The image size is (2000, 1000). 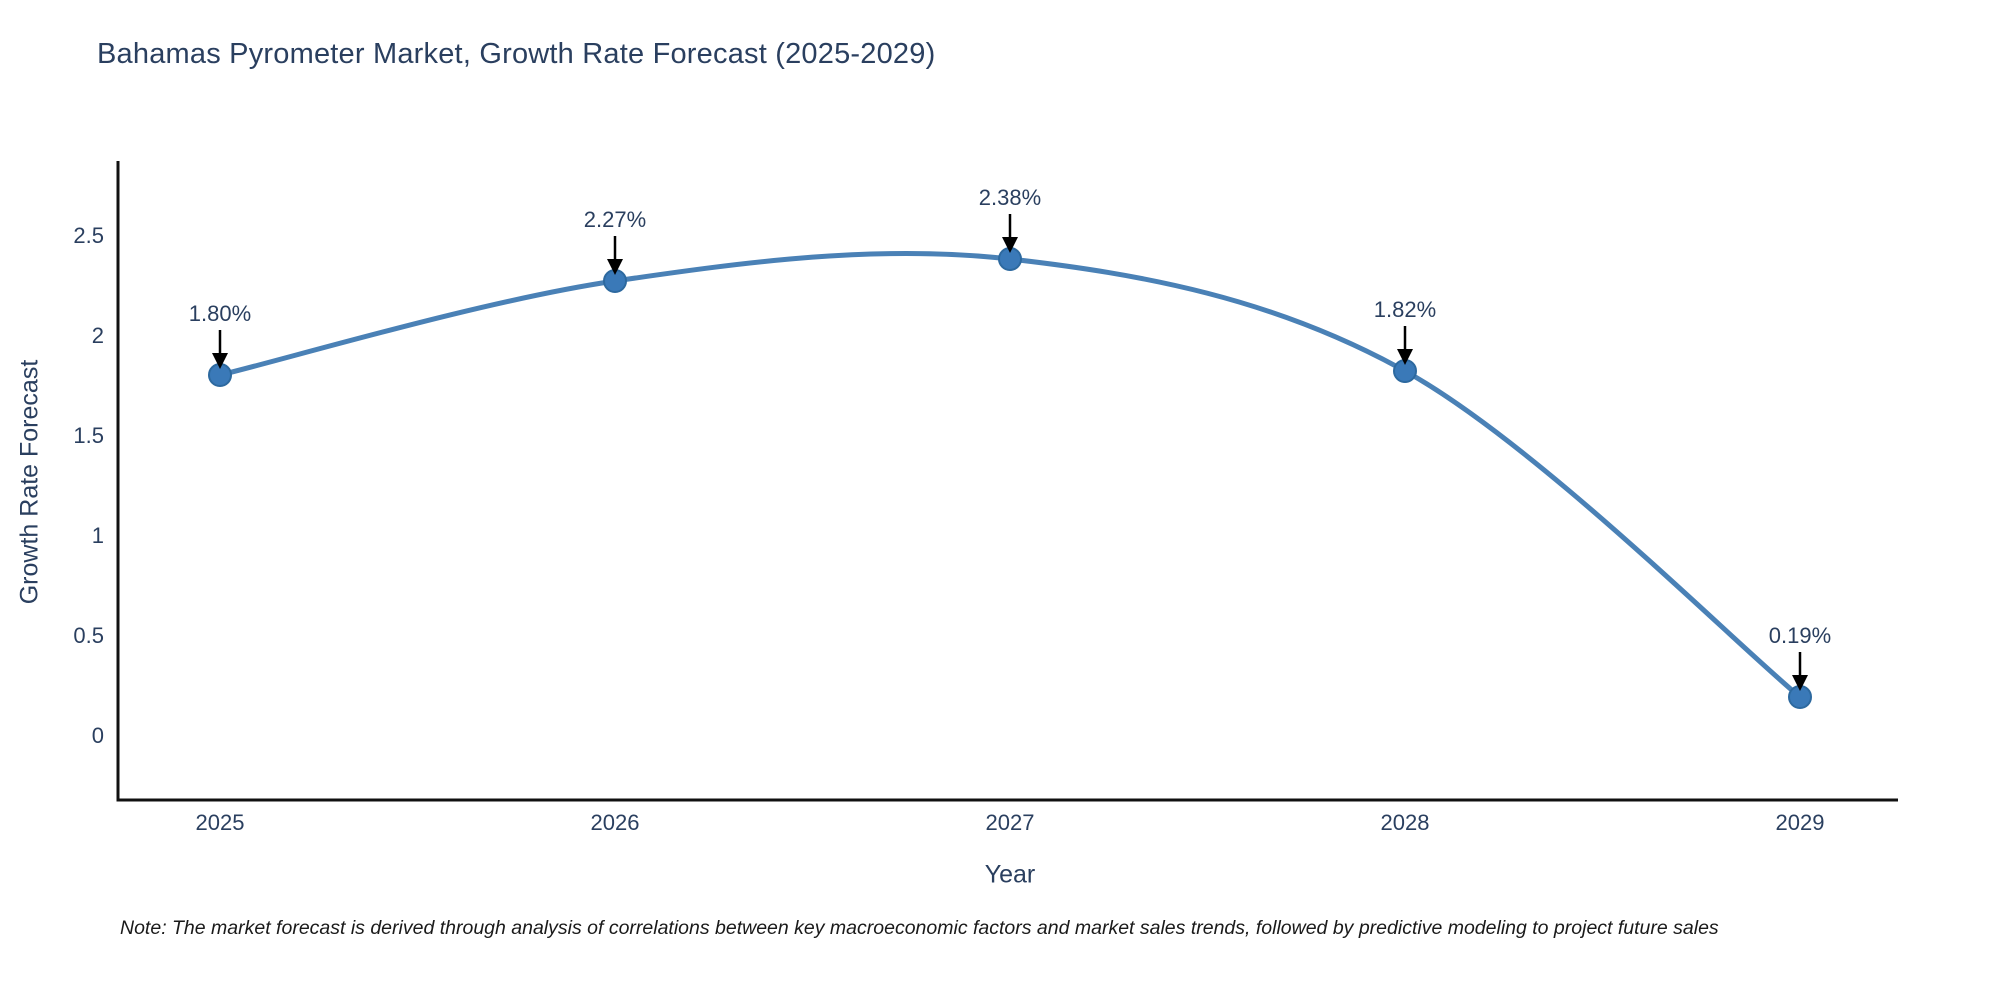 What do you see at coordinates (1800, 635) in the screenshot?
I see `point-value-label: 0.19%` at bounding box center [1800, 635].